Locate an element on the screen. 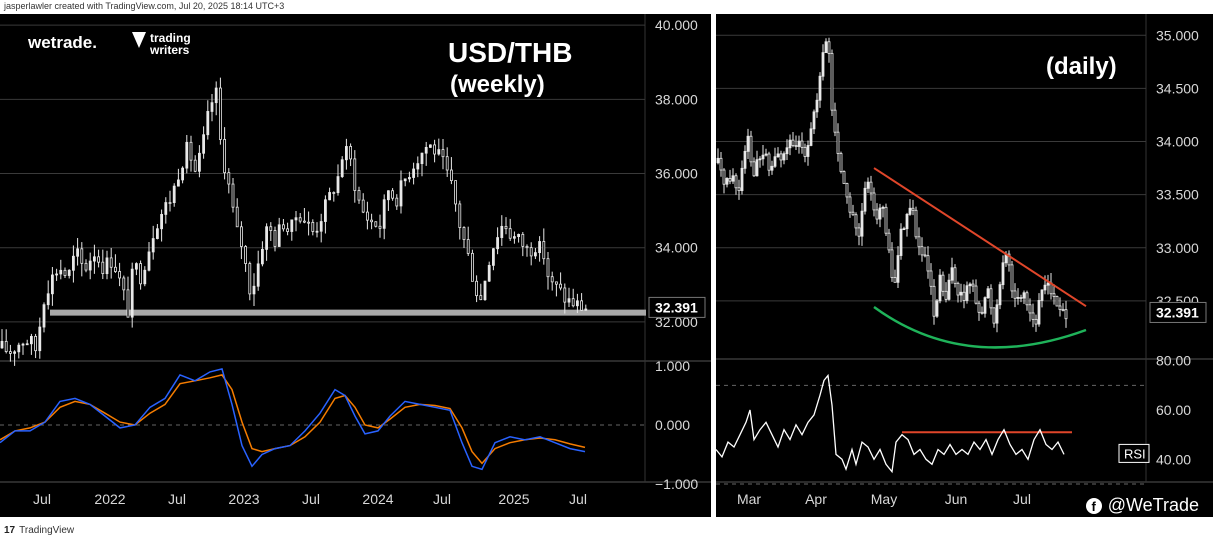 The image size is (1213, 540). facebook-icon: f is located at coordinates (1093, 505).